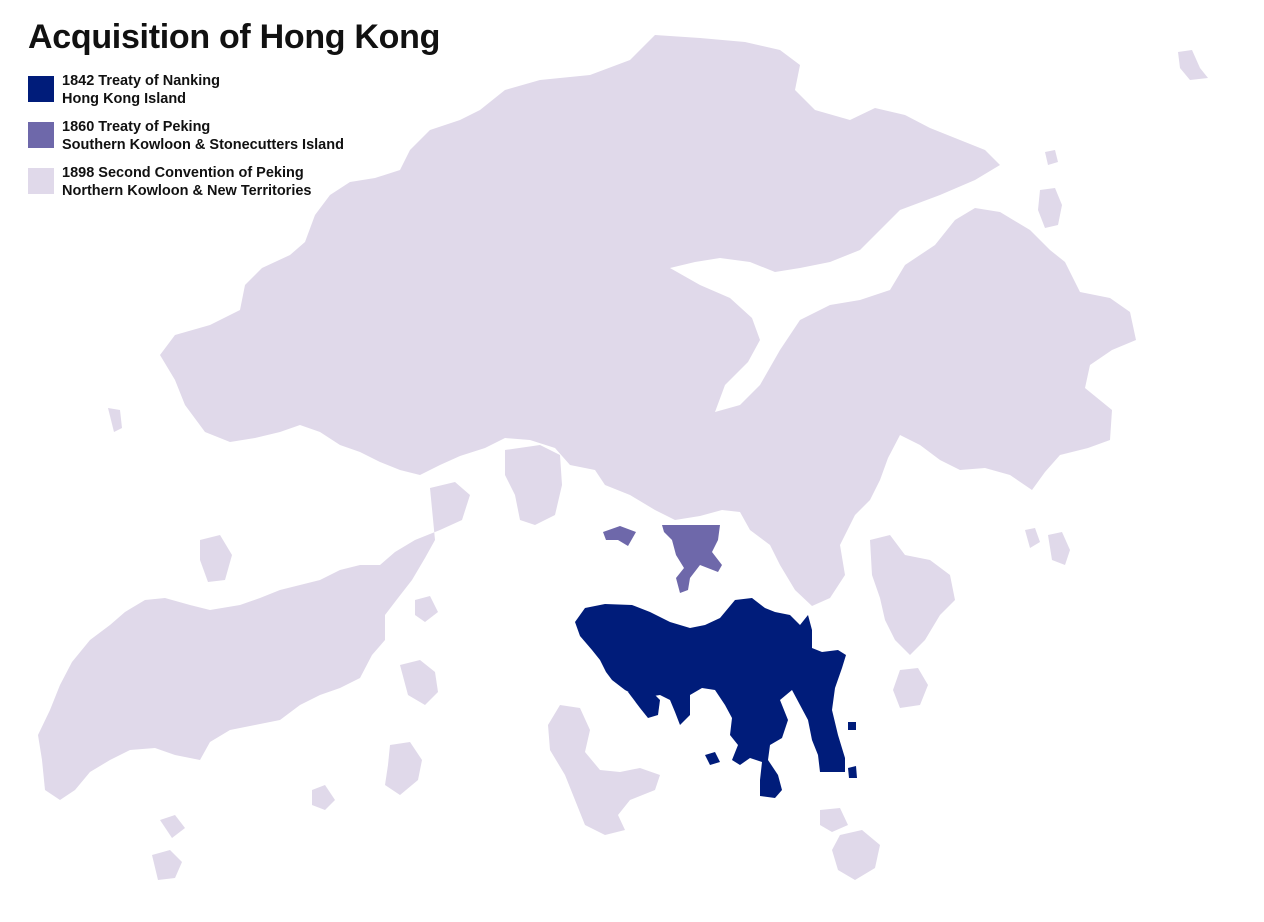 This screenshot has width=1264, height=922. I want to click on clear-water-bay-peninsula, so click(912, 595).